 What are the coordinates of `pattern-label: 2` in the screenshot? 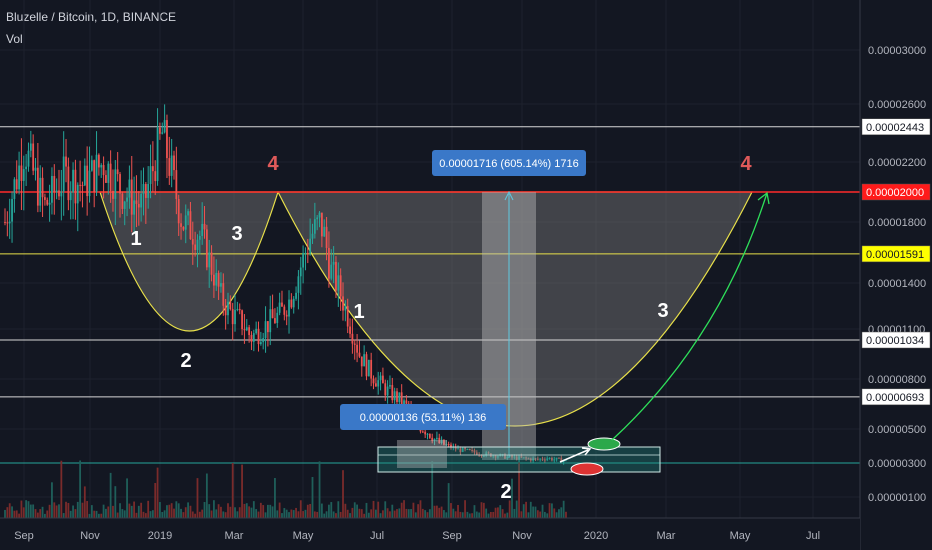 It's located at (505, 492).